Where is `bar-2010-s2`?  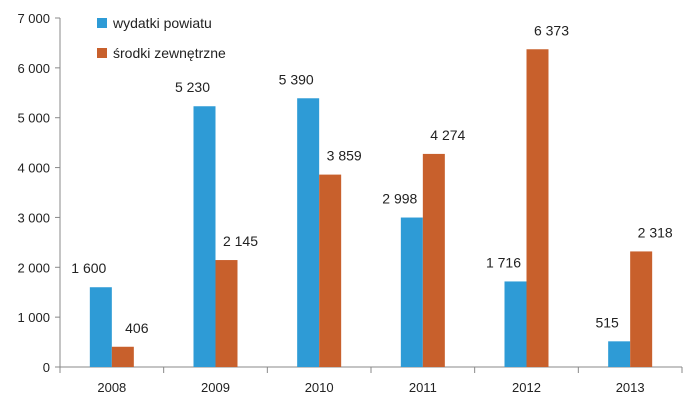 bar-2010-s2 is located at coordinates (330, 270).